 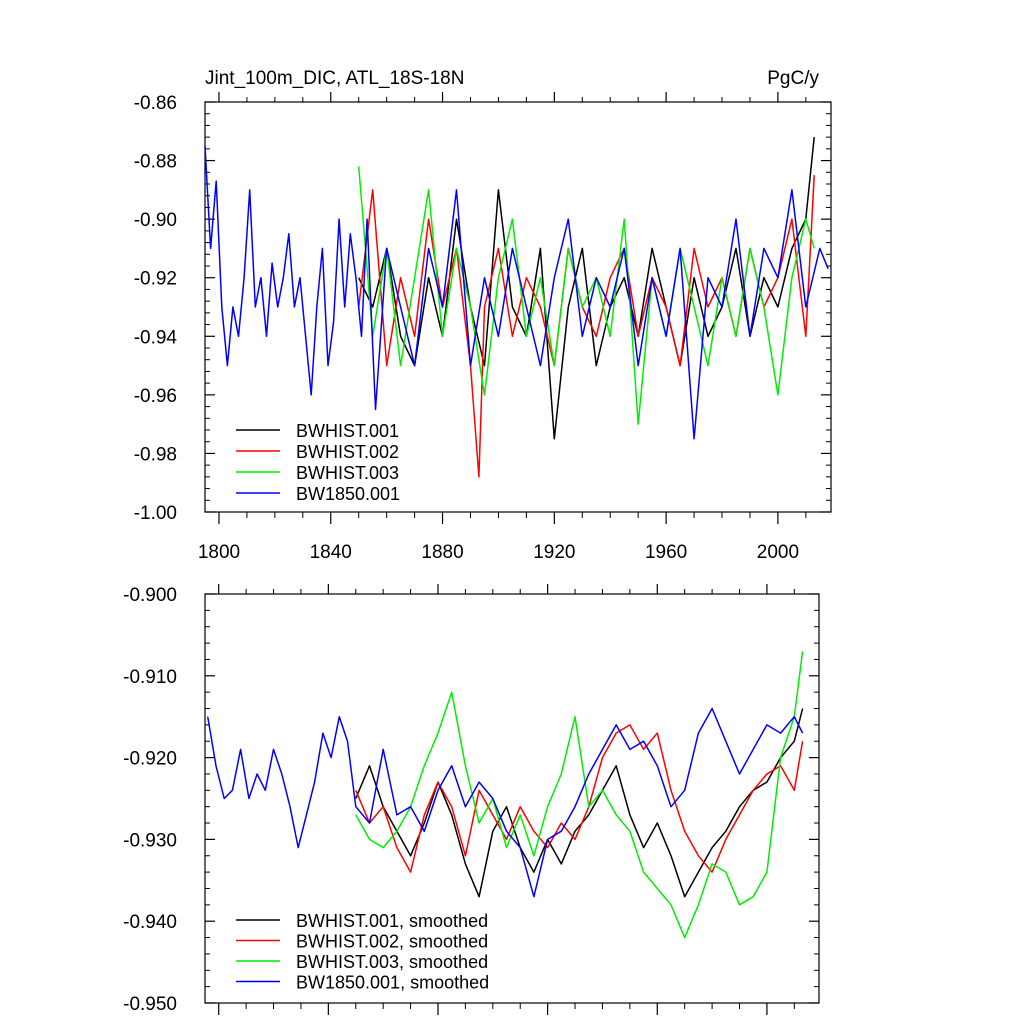 I want to click on top-y-tick-label: -0.92, so click(x=155, y=279).